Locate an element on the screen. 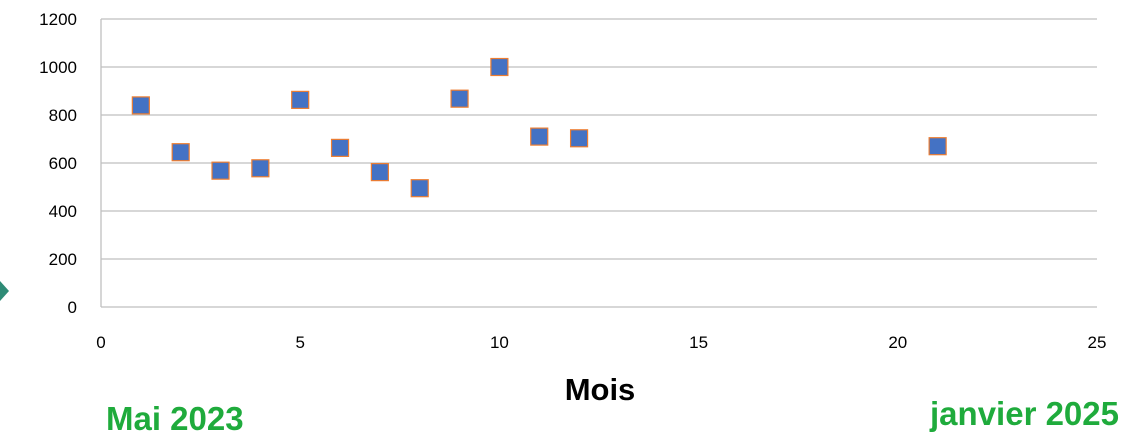 The height and width of the screenshot is (445, 1133). x-tick-label: 20 is located at coordinates (897, 342).